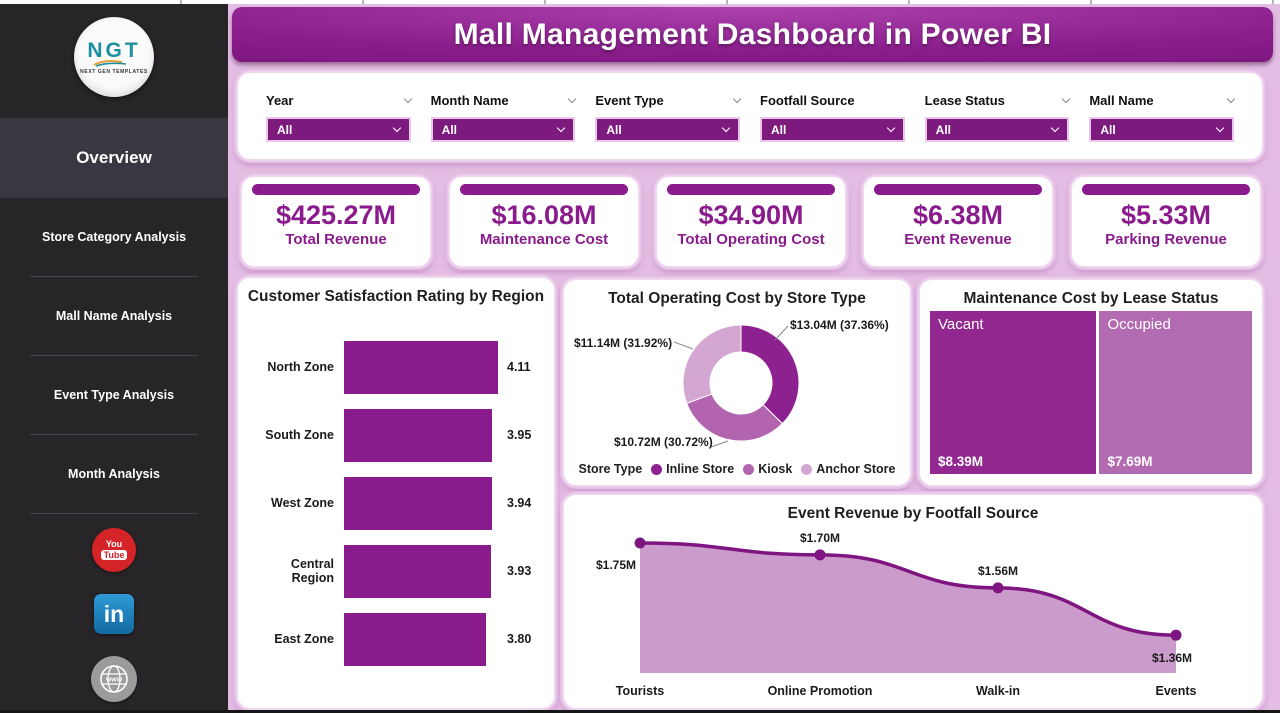 The height and width of the screenshot is (713, 1280). What do you see at coordinates (114, 474) in the screenshot?
I see `sidebar-item-month-analysis: Month Analysis` at bounding box center [114, 474].